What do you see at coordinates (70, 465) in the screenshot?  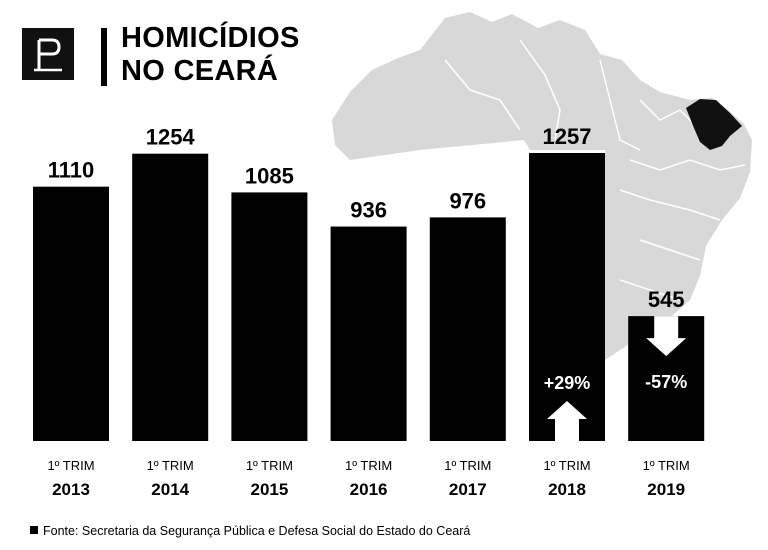 I see `period-label-2013: 1º TRIM` at bounding box center [70, 465].